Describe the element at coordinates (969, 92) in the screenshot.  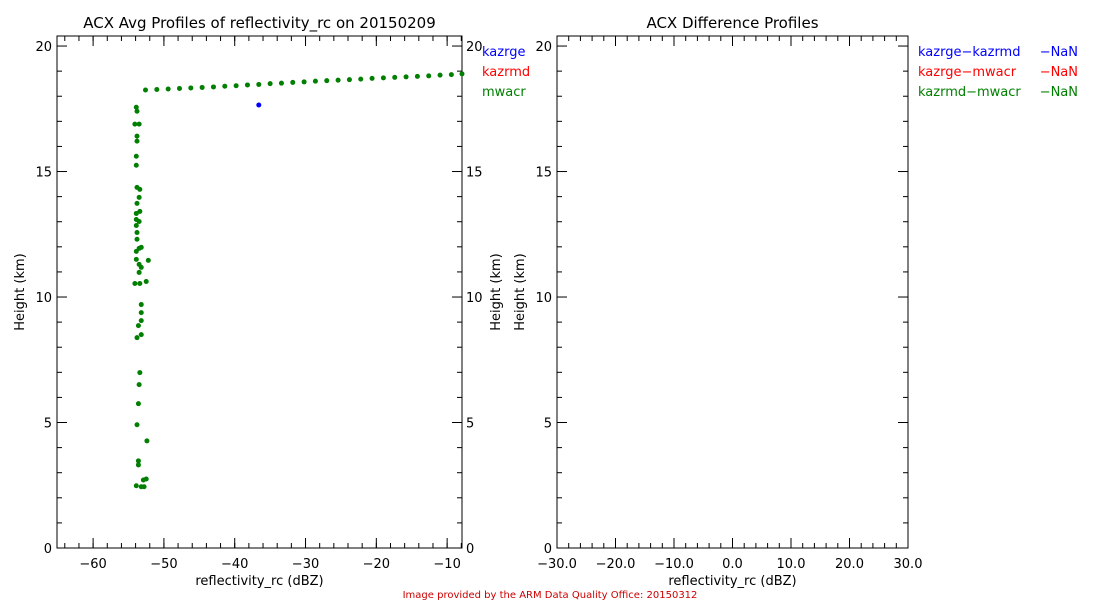
I see `legend-entry: kazrmd−mwacr` at that location.